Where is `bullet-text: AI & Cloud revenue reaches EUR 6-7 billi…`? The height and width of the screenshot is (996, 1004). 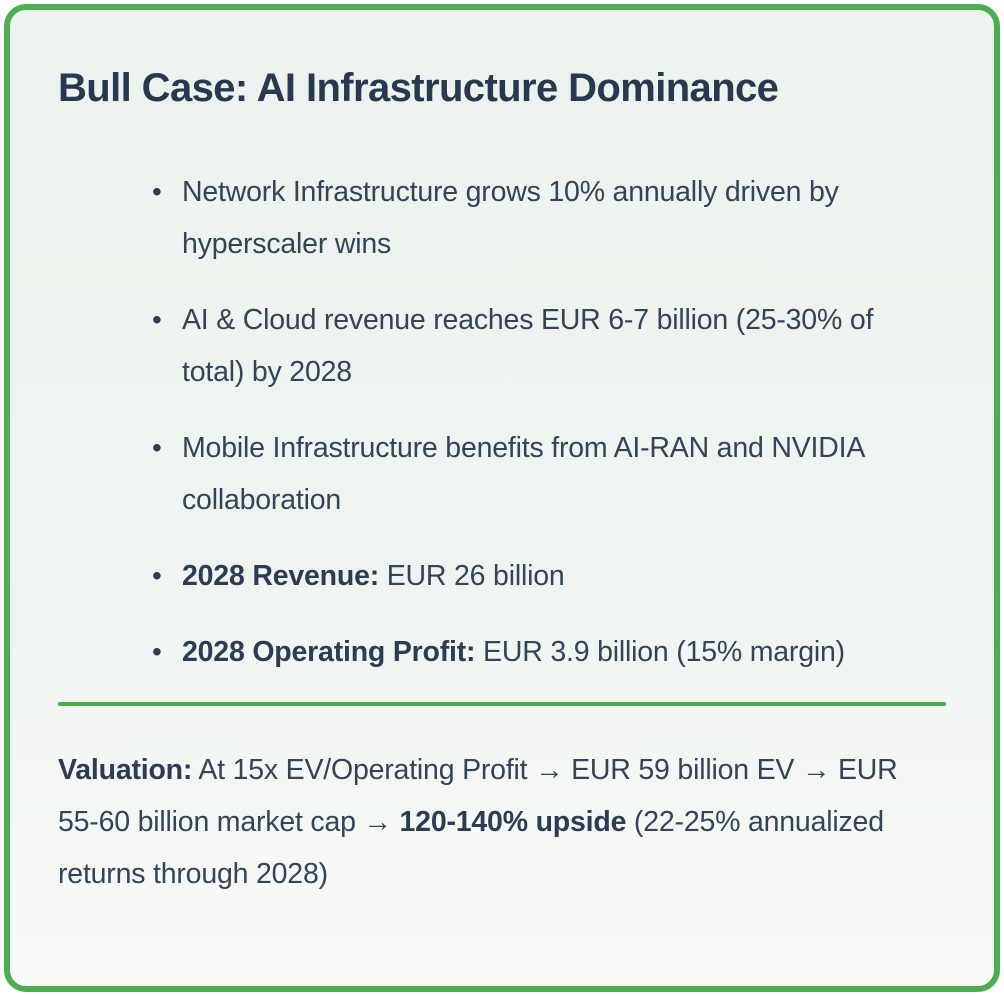
bullet-text: AI & Cloud revenue reaches EUR 6-7 billi… is located at coordinates (528, 346).